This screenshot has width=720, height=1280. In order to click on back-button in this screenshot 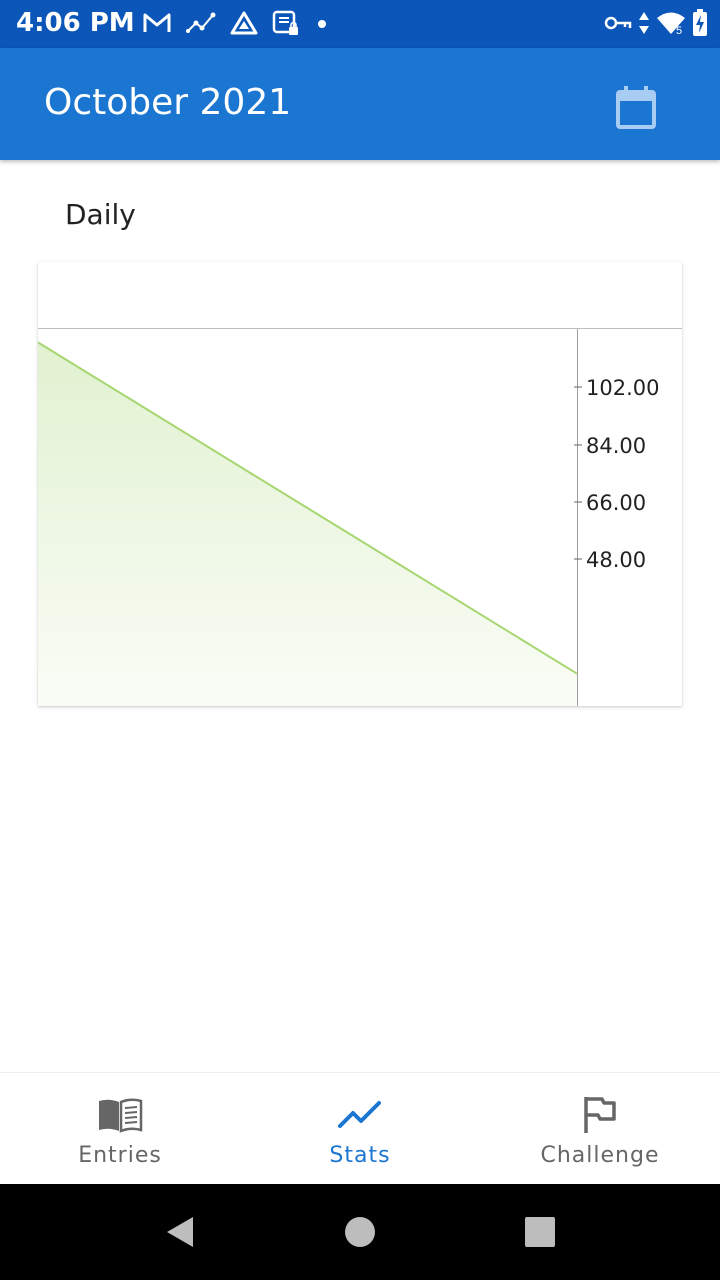, I will do `click(180, 1232)`.